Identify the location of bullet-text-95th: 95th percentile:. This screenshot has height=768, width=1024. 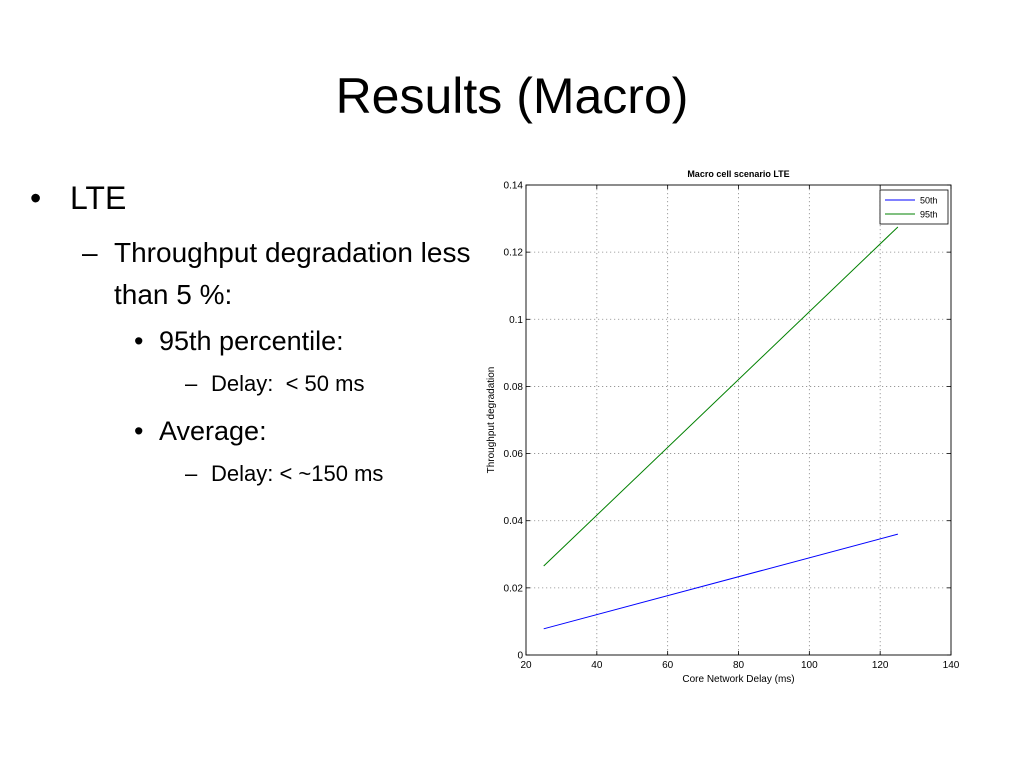
(251, 341).